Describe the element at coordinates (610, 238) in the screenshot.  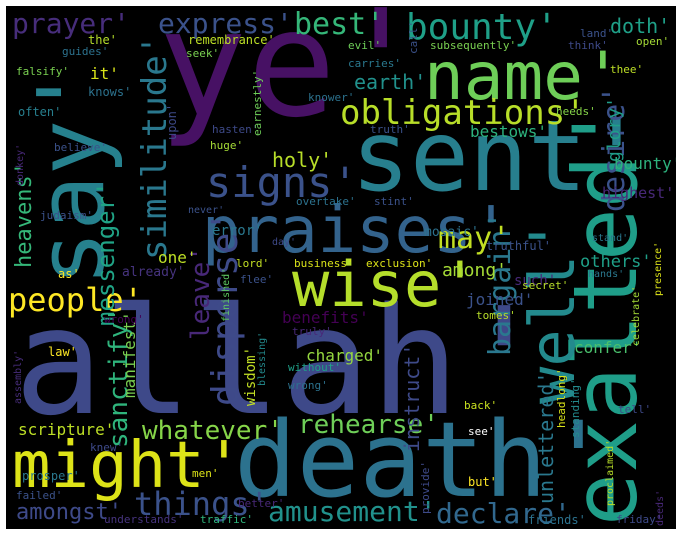
I see `word-stand: stand'` at that location.